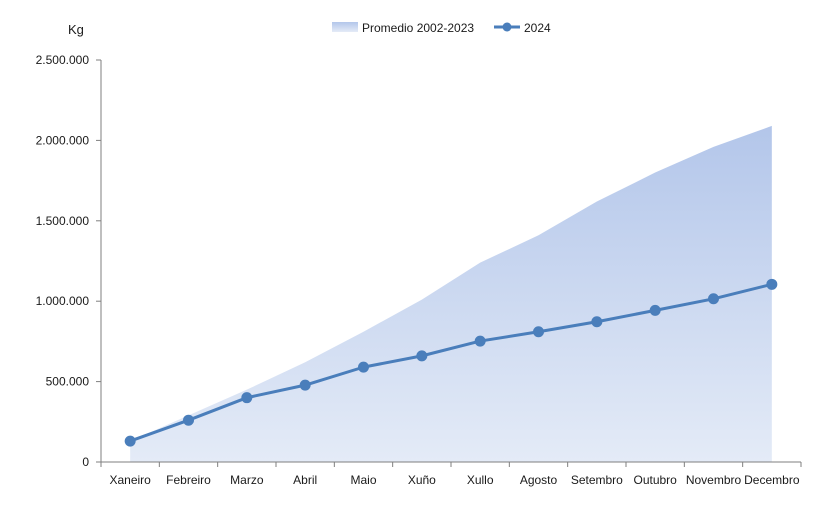 Image resolution: width=830 pixels, height=522 pixels. I want to click on legend-label-2024: 2024, so click(537, 28).